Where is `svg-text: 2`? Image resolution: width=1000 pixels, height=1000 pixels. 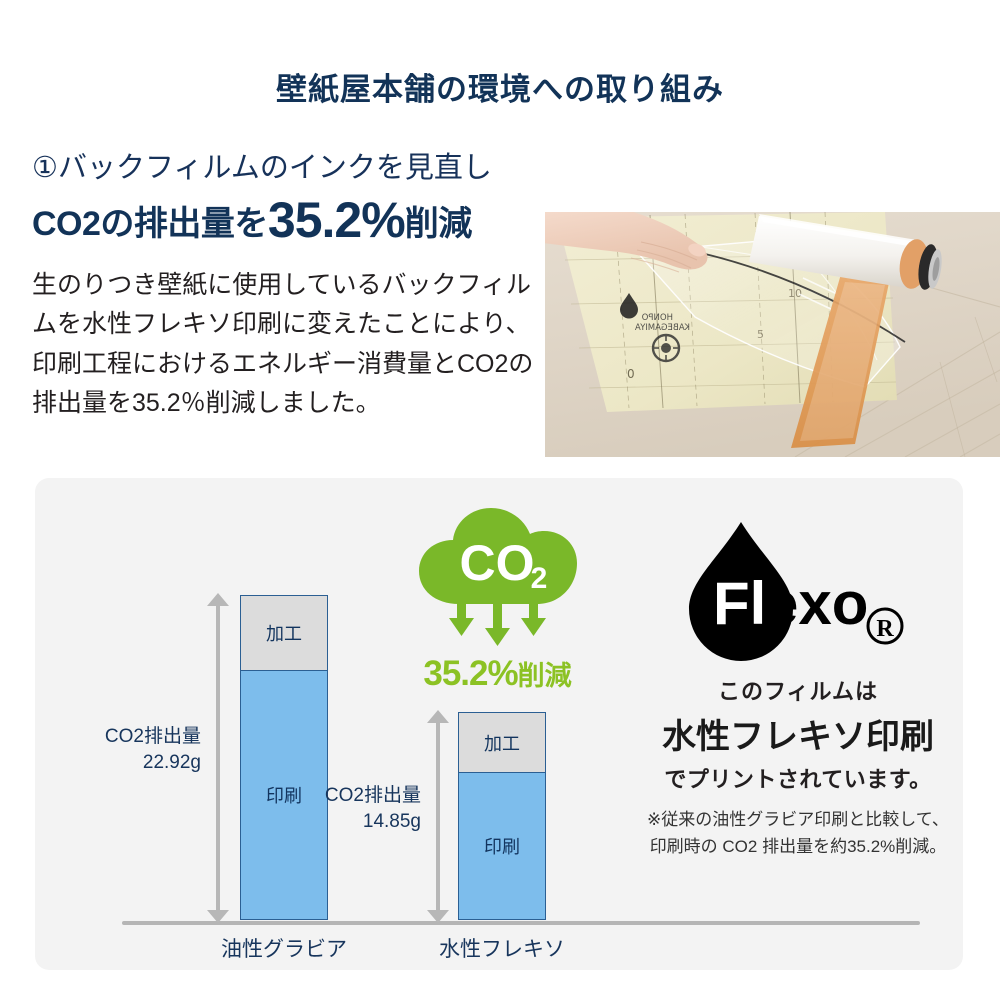 svg-text: 2 is located at coordinates (538, 578).